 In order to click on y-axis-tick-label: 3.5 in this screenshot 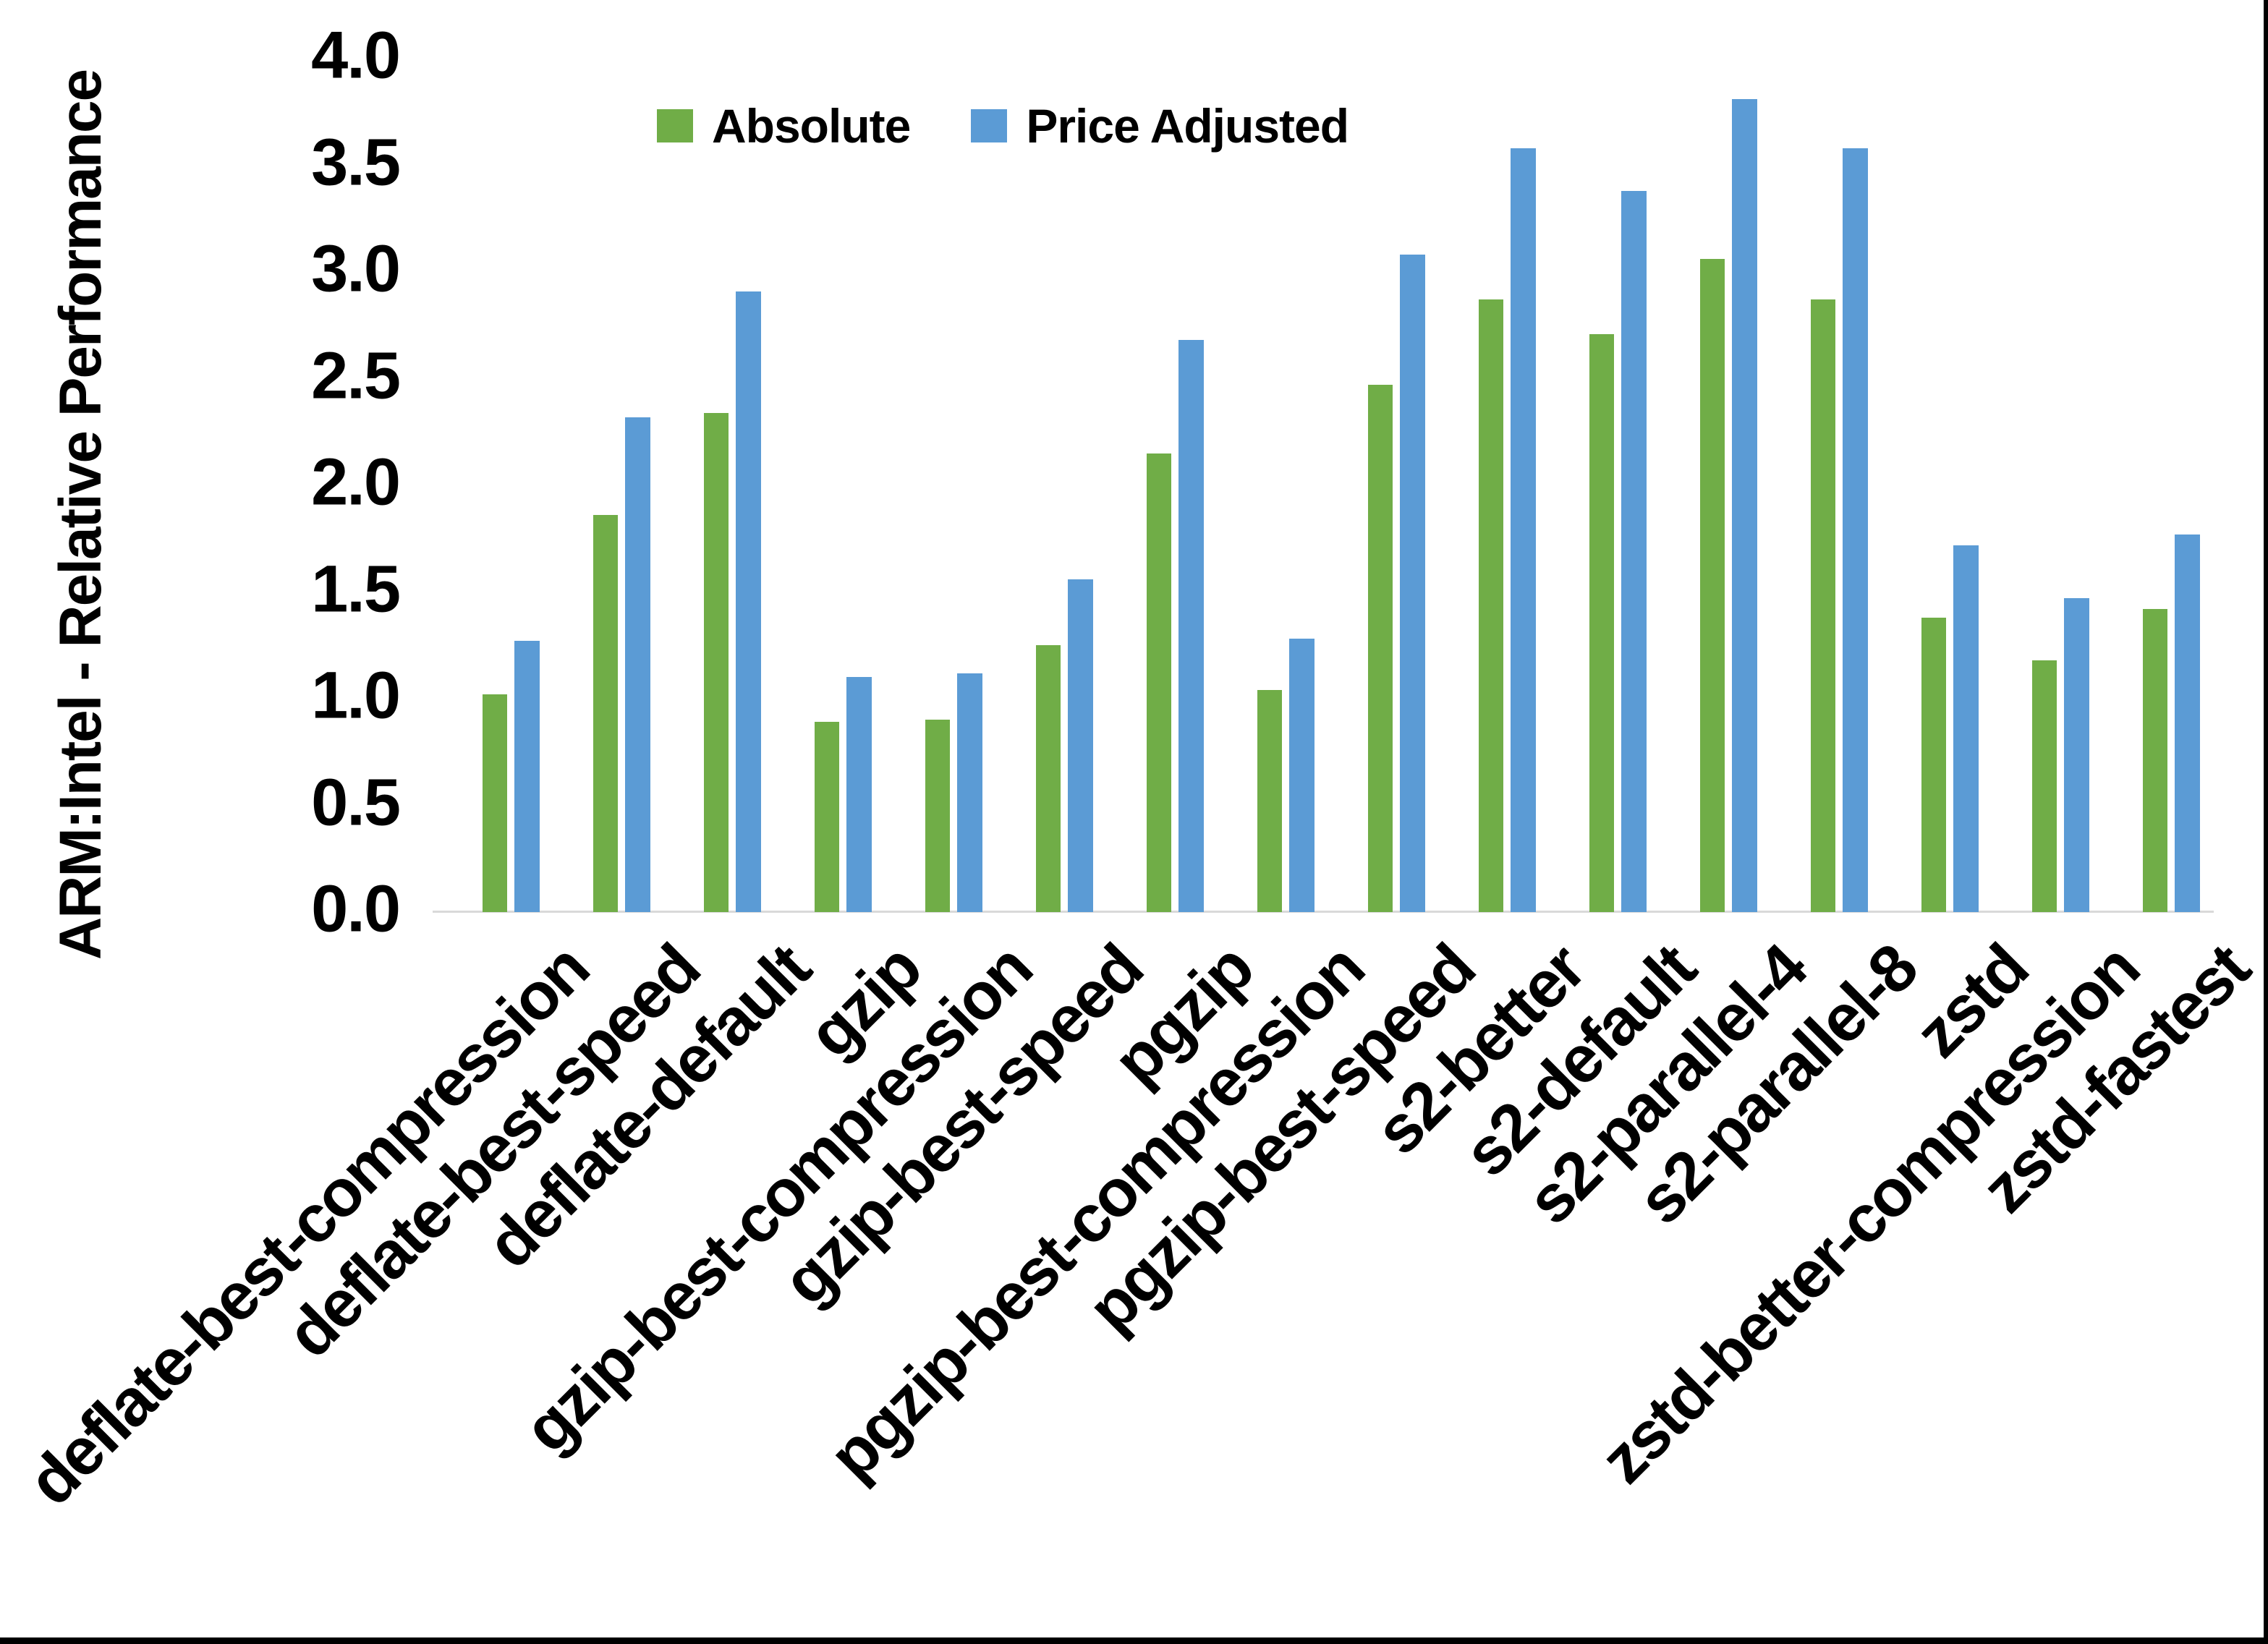, I will do `click(356, 161)`.